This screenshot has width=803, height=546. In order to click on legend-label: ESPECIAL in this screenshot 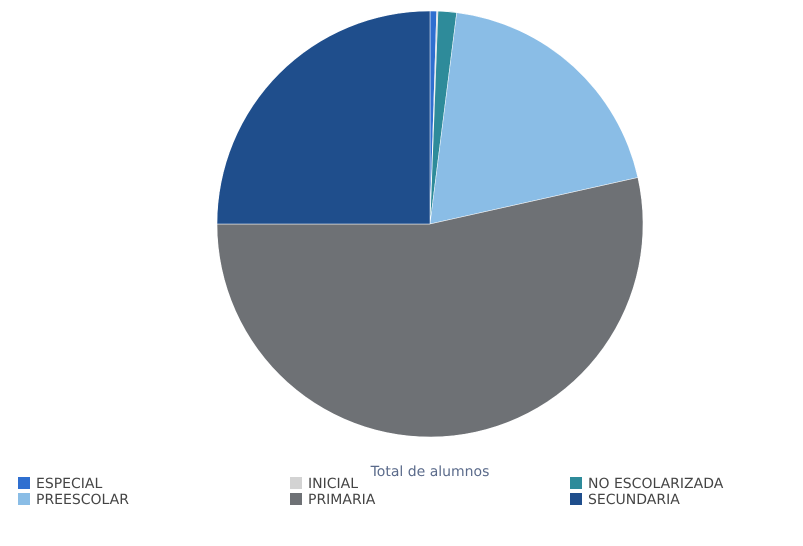, I will do `click(69, 484)`.